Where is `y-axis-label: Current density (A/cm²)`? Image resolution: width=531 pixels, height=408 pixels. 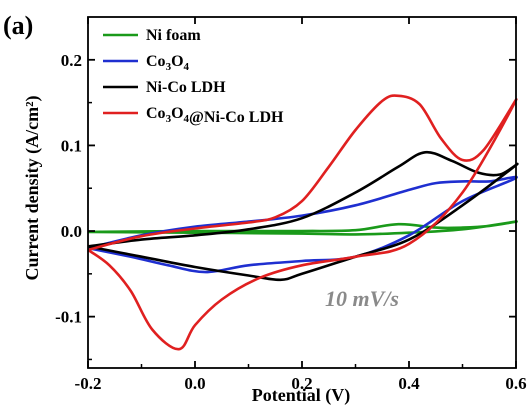 y-axis-label: Current density (A/cm²) is located at coordinates (32, 187).